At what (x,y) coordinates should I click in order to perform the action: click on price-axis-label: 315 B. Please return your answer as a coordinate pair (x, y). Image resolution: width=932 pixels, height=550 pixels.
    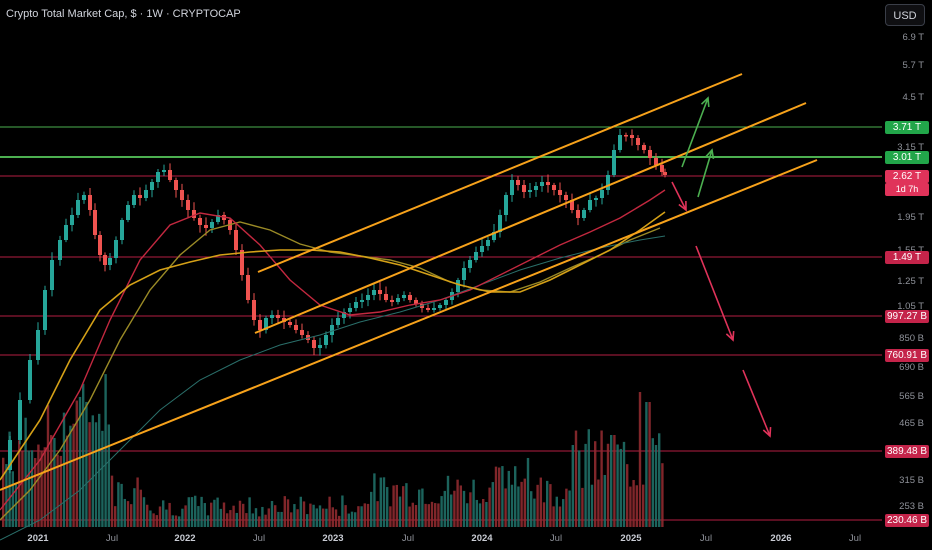
    Looking at the image, I should click on (911, 480).